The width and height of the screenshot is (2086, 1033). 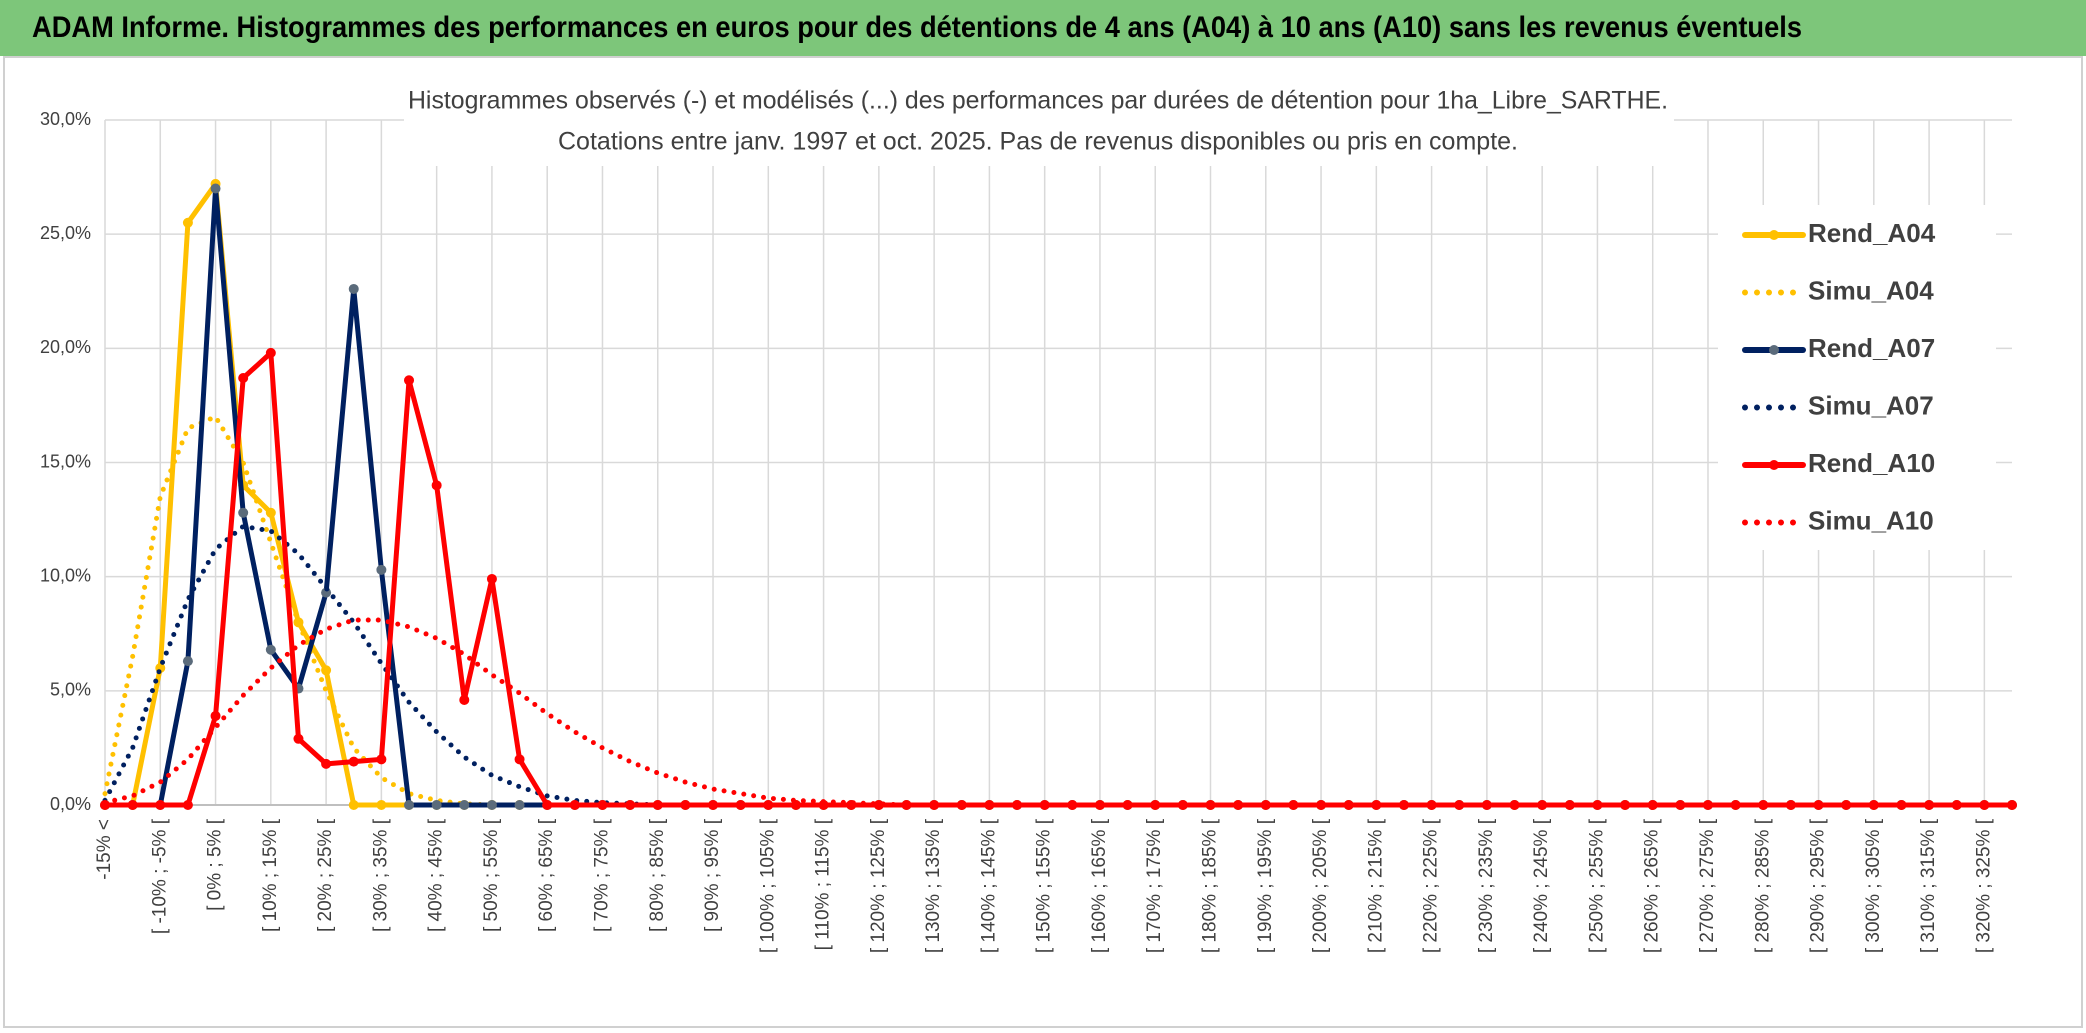 I want to click on y-tick-label: 15,0%, so click(x=65, y=461).